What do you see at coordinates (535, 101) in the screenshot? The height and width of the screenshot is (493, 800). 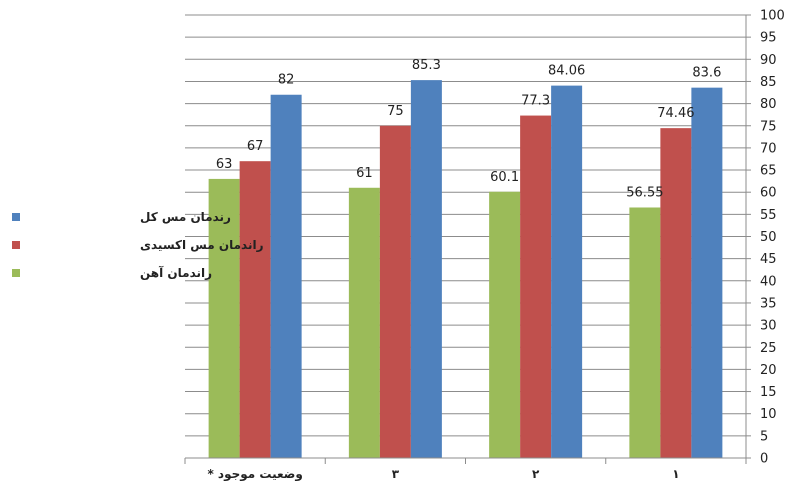 I see `data-label: 77.3` at bounding box center [535, 101].